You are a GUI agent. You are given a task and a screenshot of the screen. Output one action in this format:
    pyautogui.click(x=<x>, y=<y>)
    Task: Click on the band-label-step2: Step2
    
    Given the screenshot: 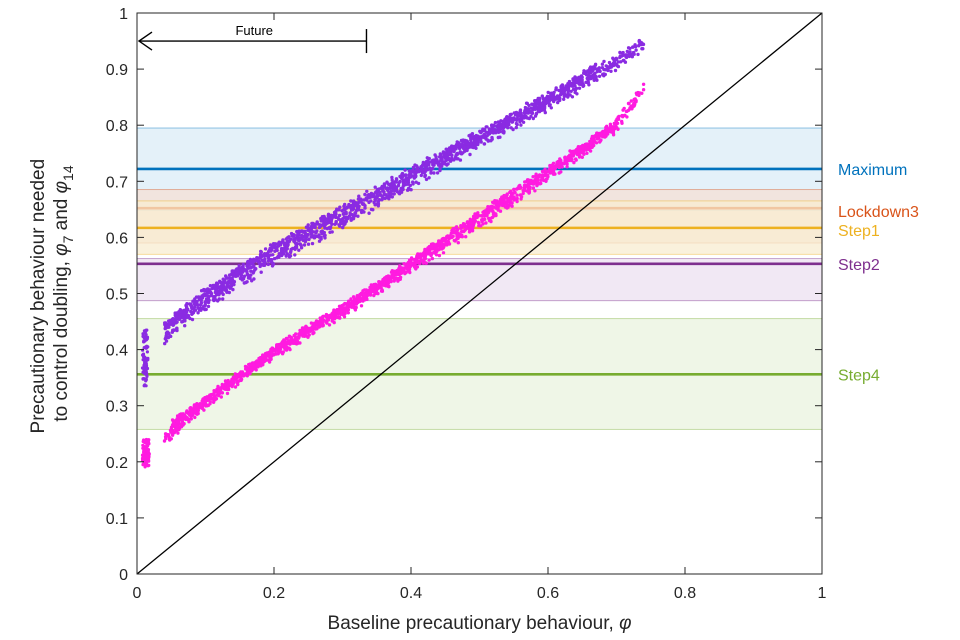 What is the action you would take?
    pyautogui.click(x=859, y=265)
    